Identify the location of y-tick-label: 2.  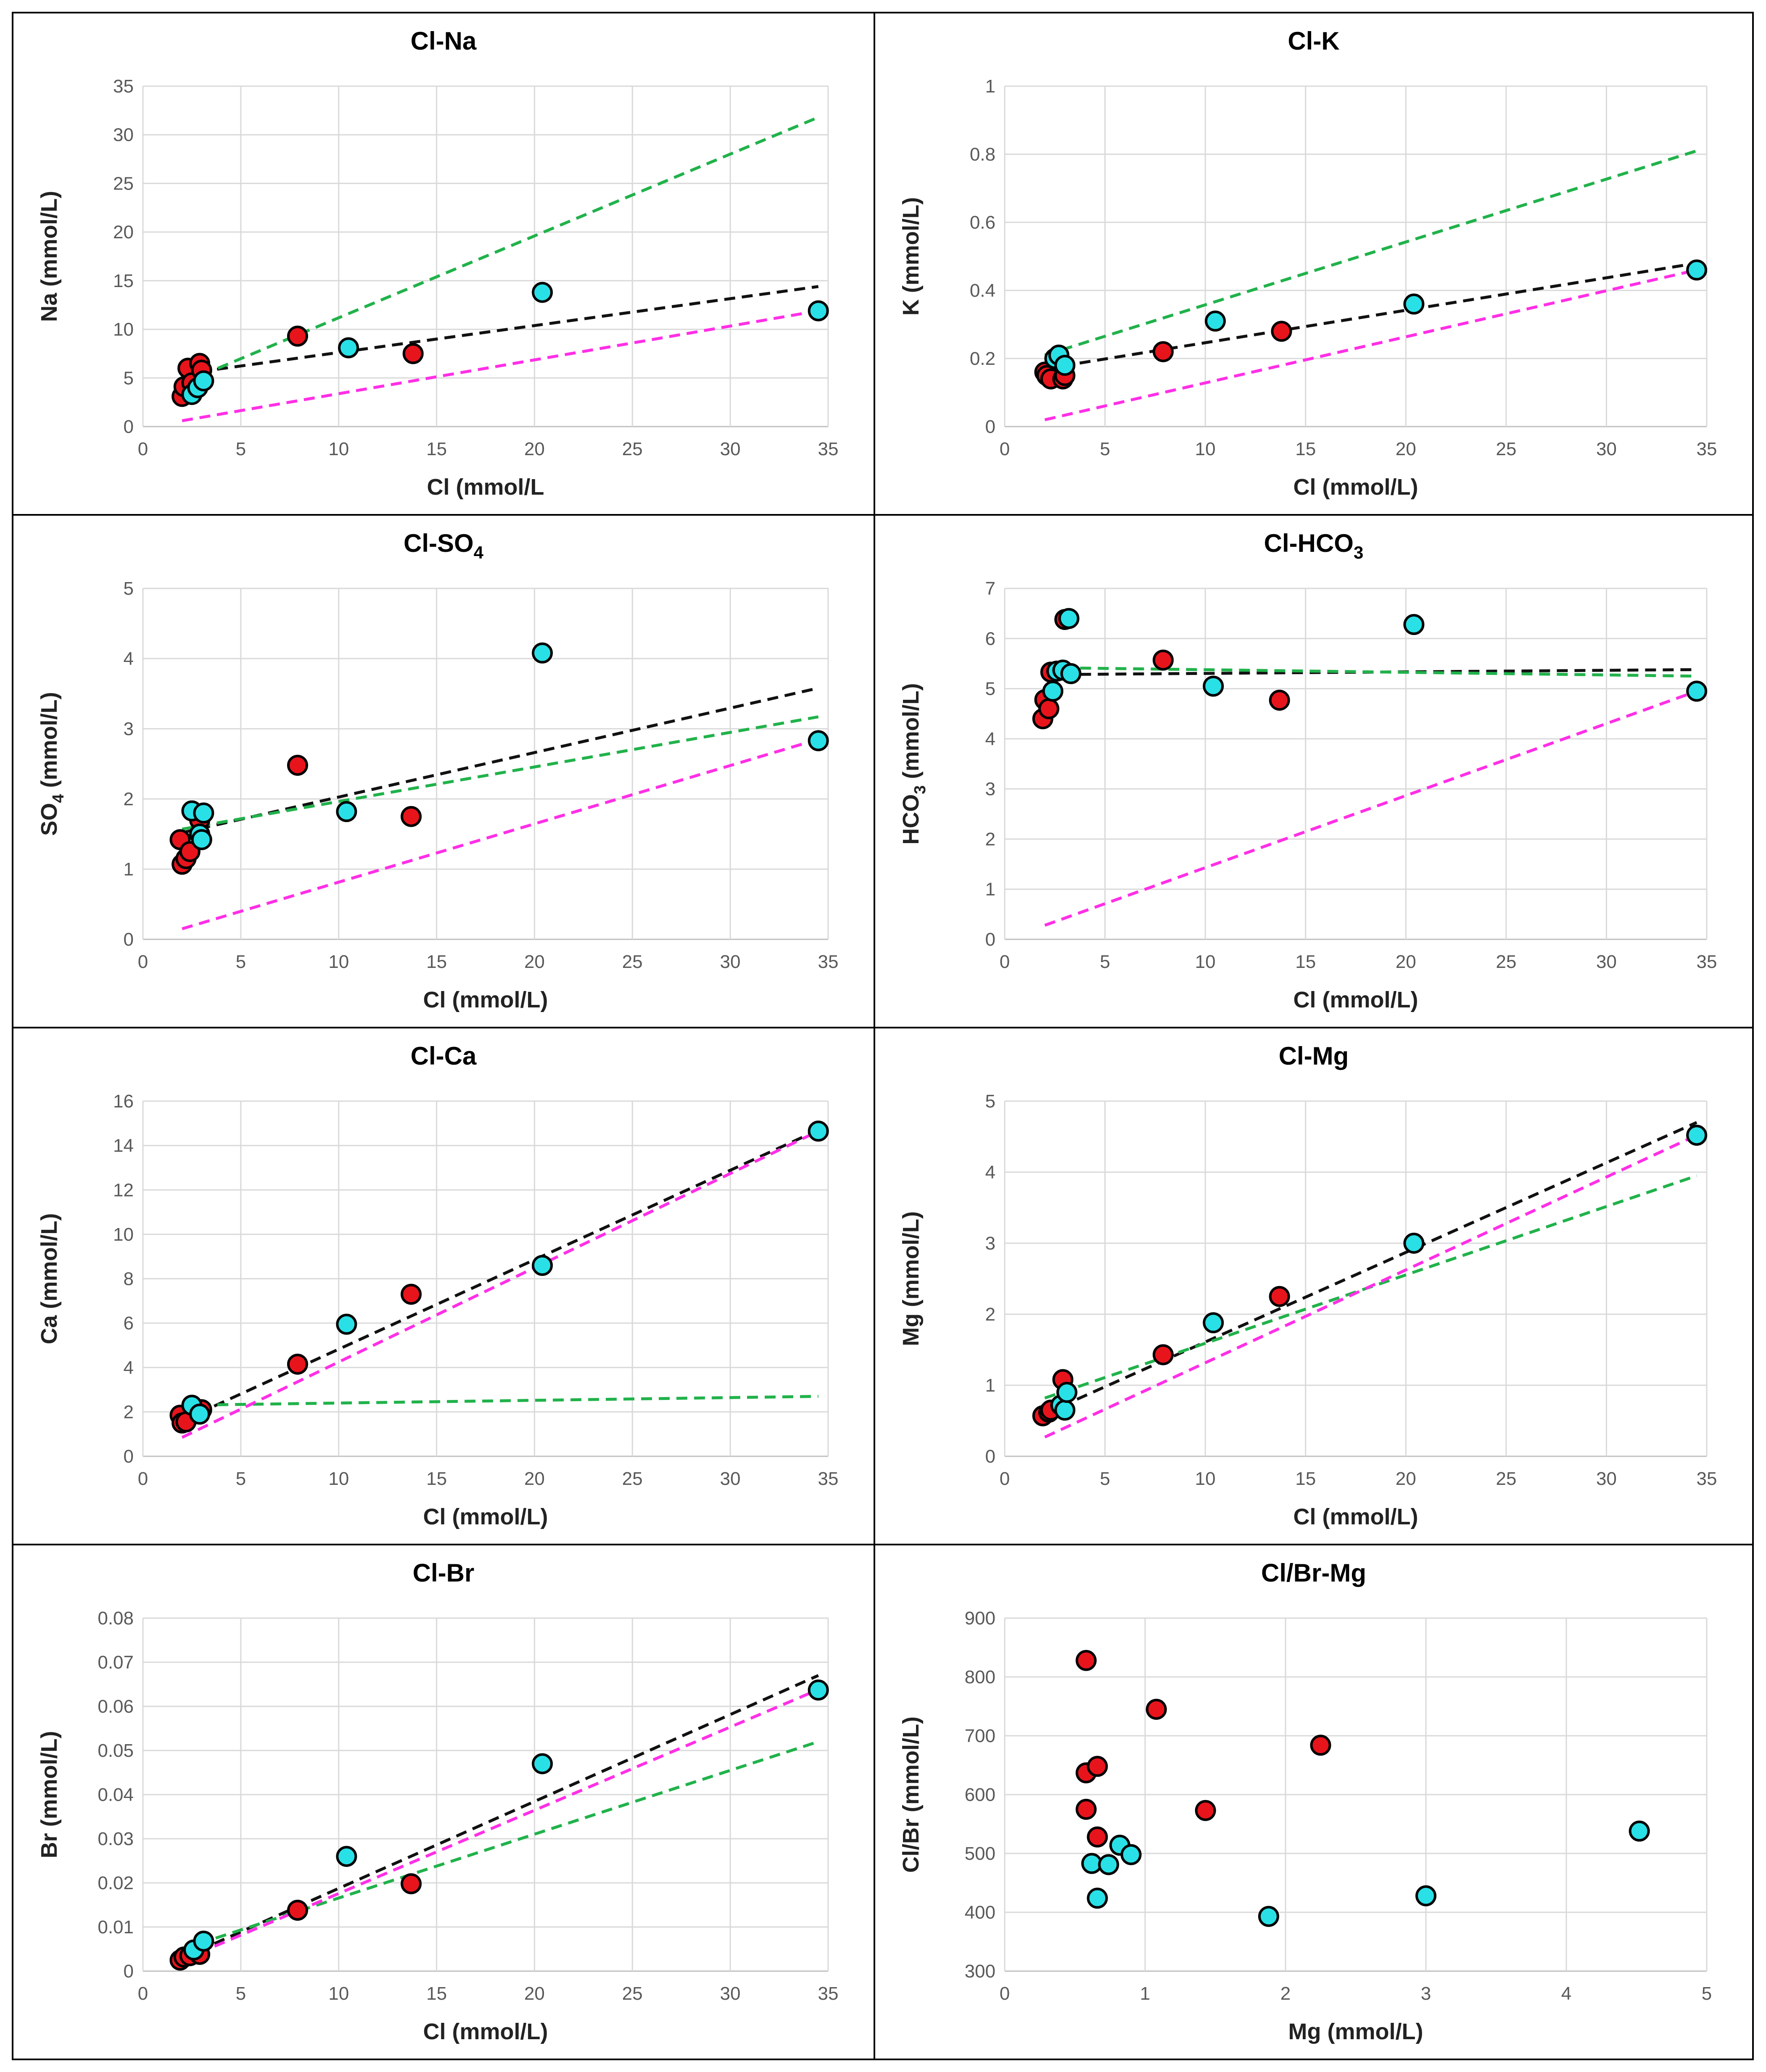
(990, 1314).